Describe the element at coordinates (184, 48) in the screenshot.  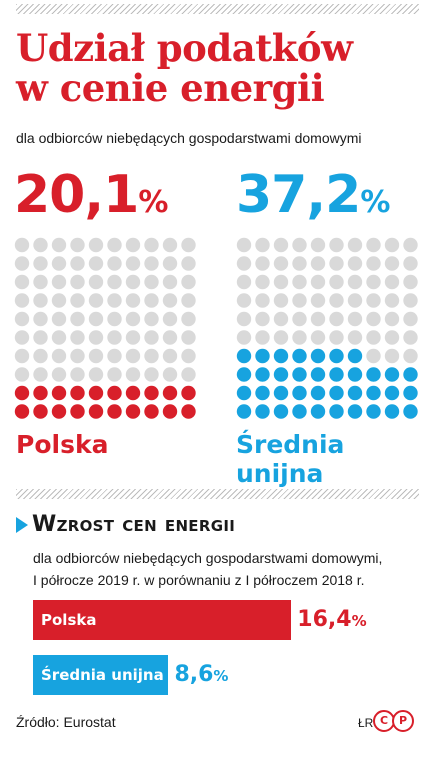
I see `title-line-1: Udział podatków` at that location.